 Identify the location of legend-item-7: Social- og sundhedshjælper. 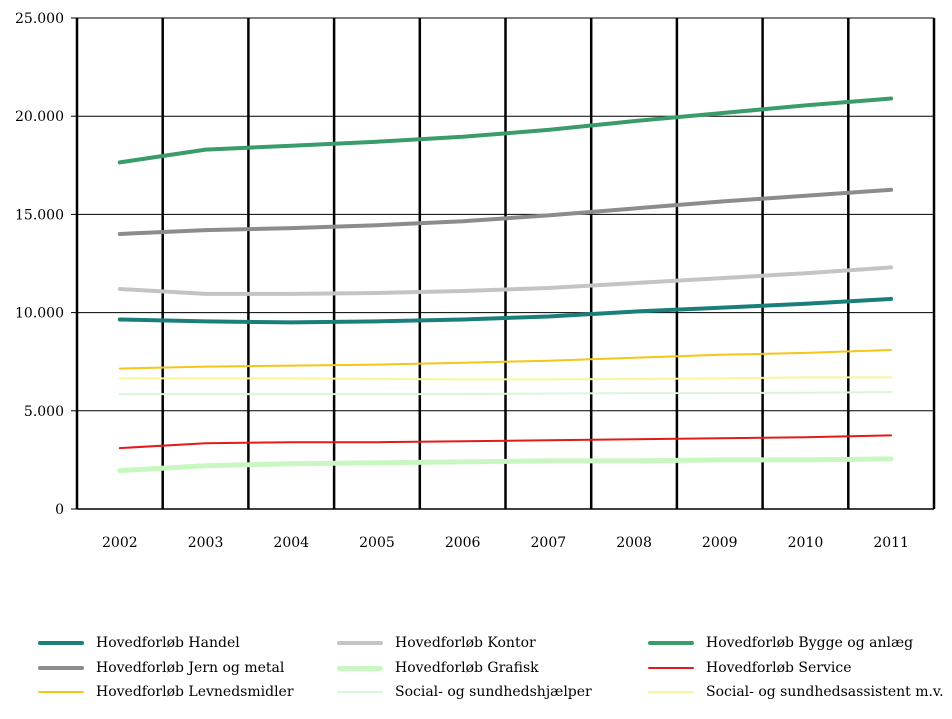
(464, 692).